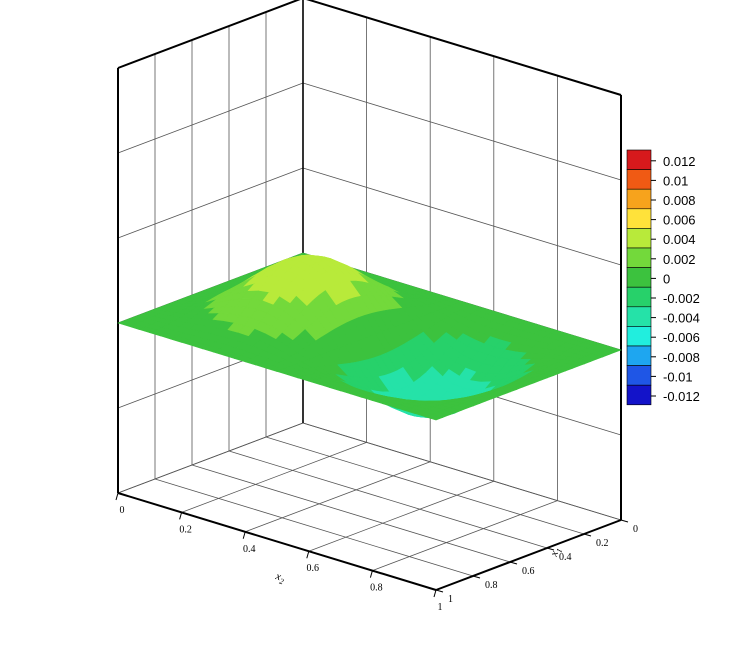 Image resolution: width=739 pixels, height=657 pixels. I want to click on x1-axis-subscript: 1, so click(559, 550).